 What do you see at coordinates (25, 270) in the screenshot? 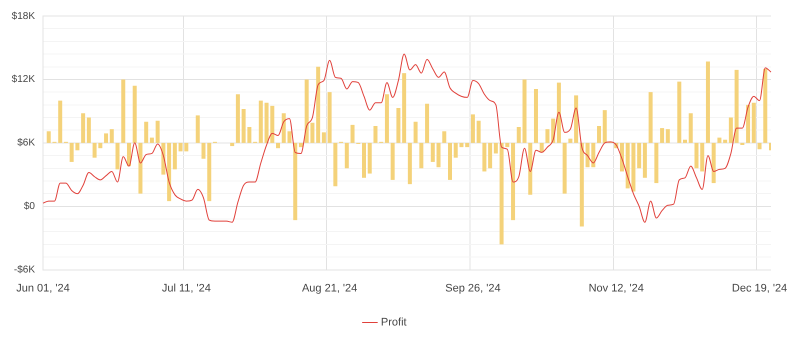
I see `y-tick-label: -$6K` at bounding box center [25, 270].